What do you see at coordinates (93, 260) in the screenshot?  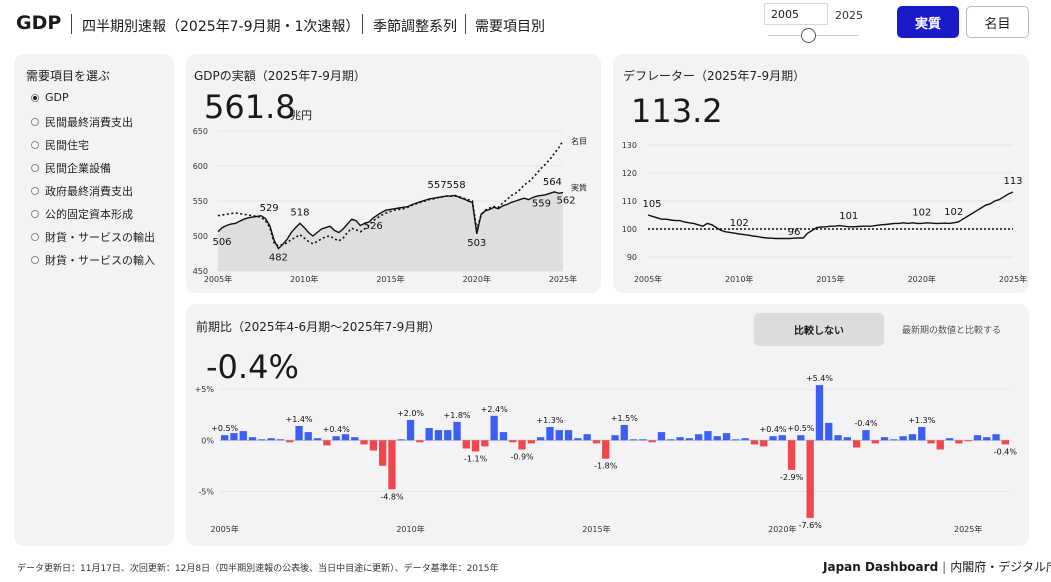 I see `sidebar-item: 財貨・サービスの輸入` at bounding box center [93, 260].